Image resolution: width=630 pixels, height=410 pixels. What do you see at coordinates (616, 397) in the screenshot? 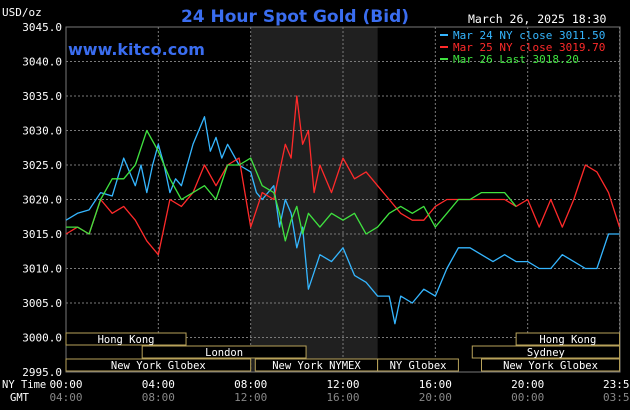
I see `x-tick-label-gmt: 03:59` at bounding box center [616, 397].